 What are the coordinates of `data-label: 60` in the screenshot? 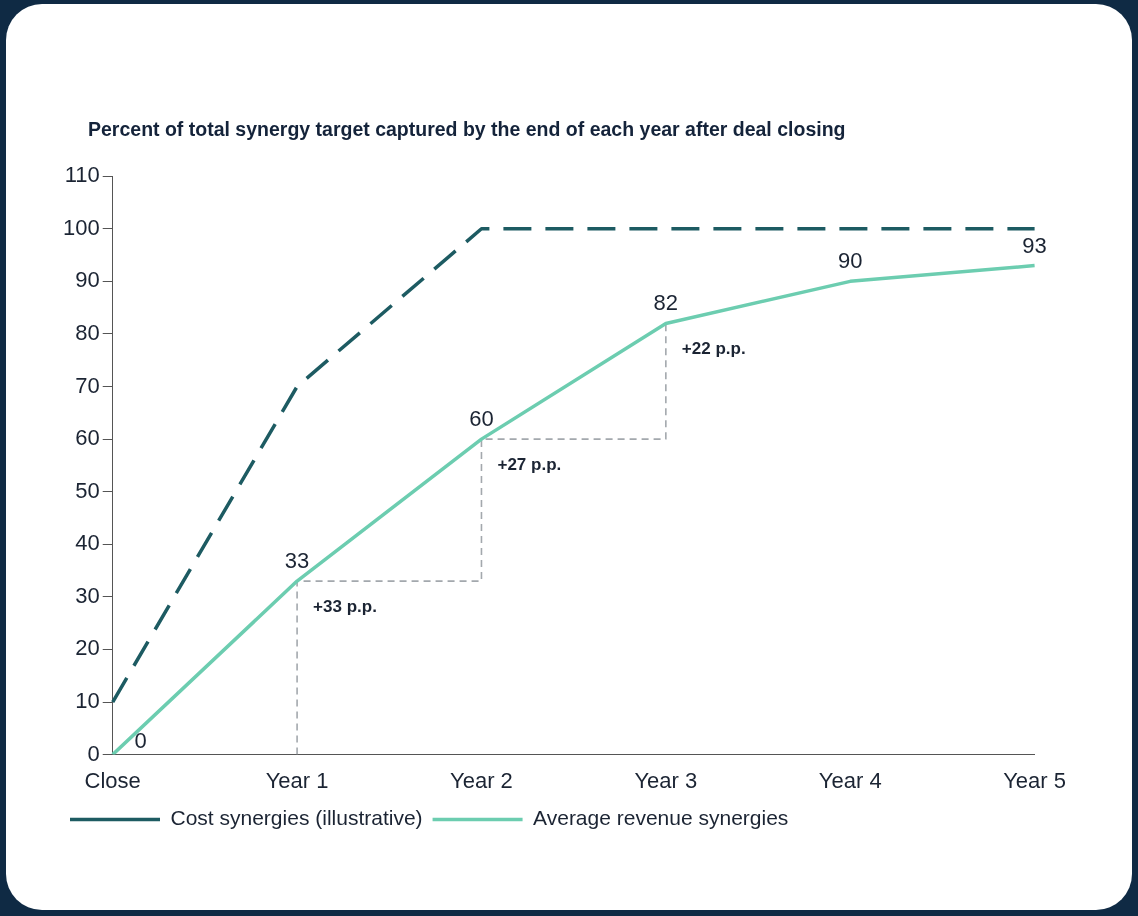 It's located at (481, 419).